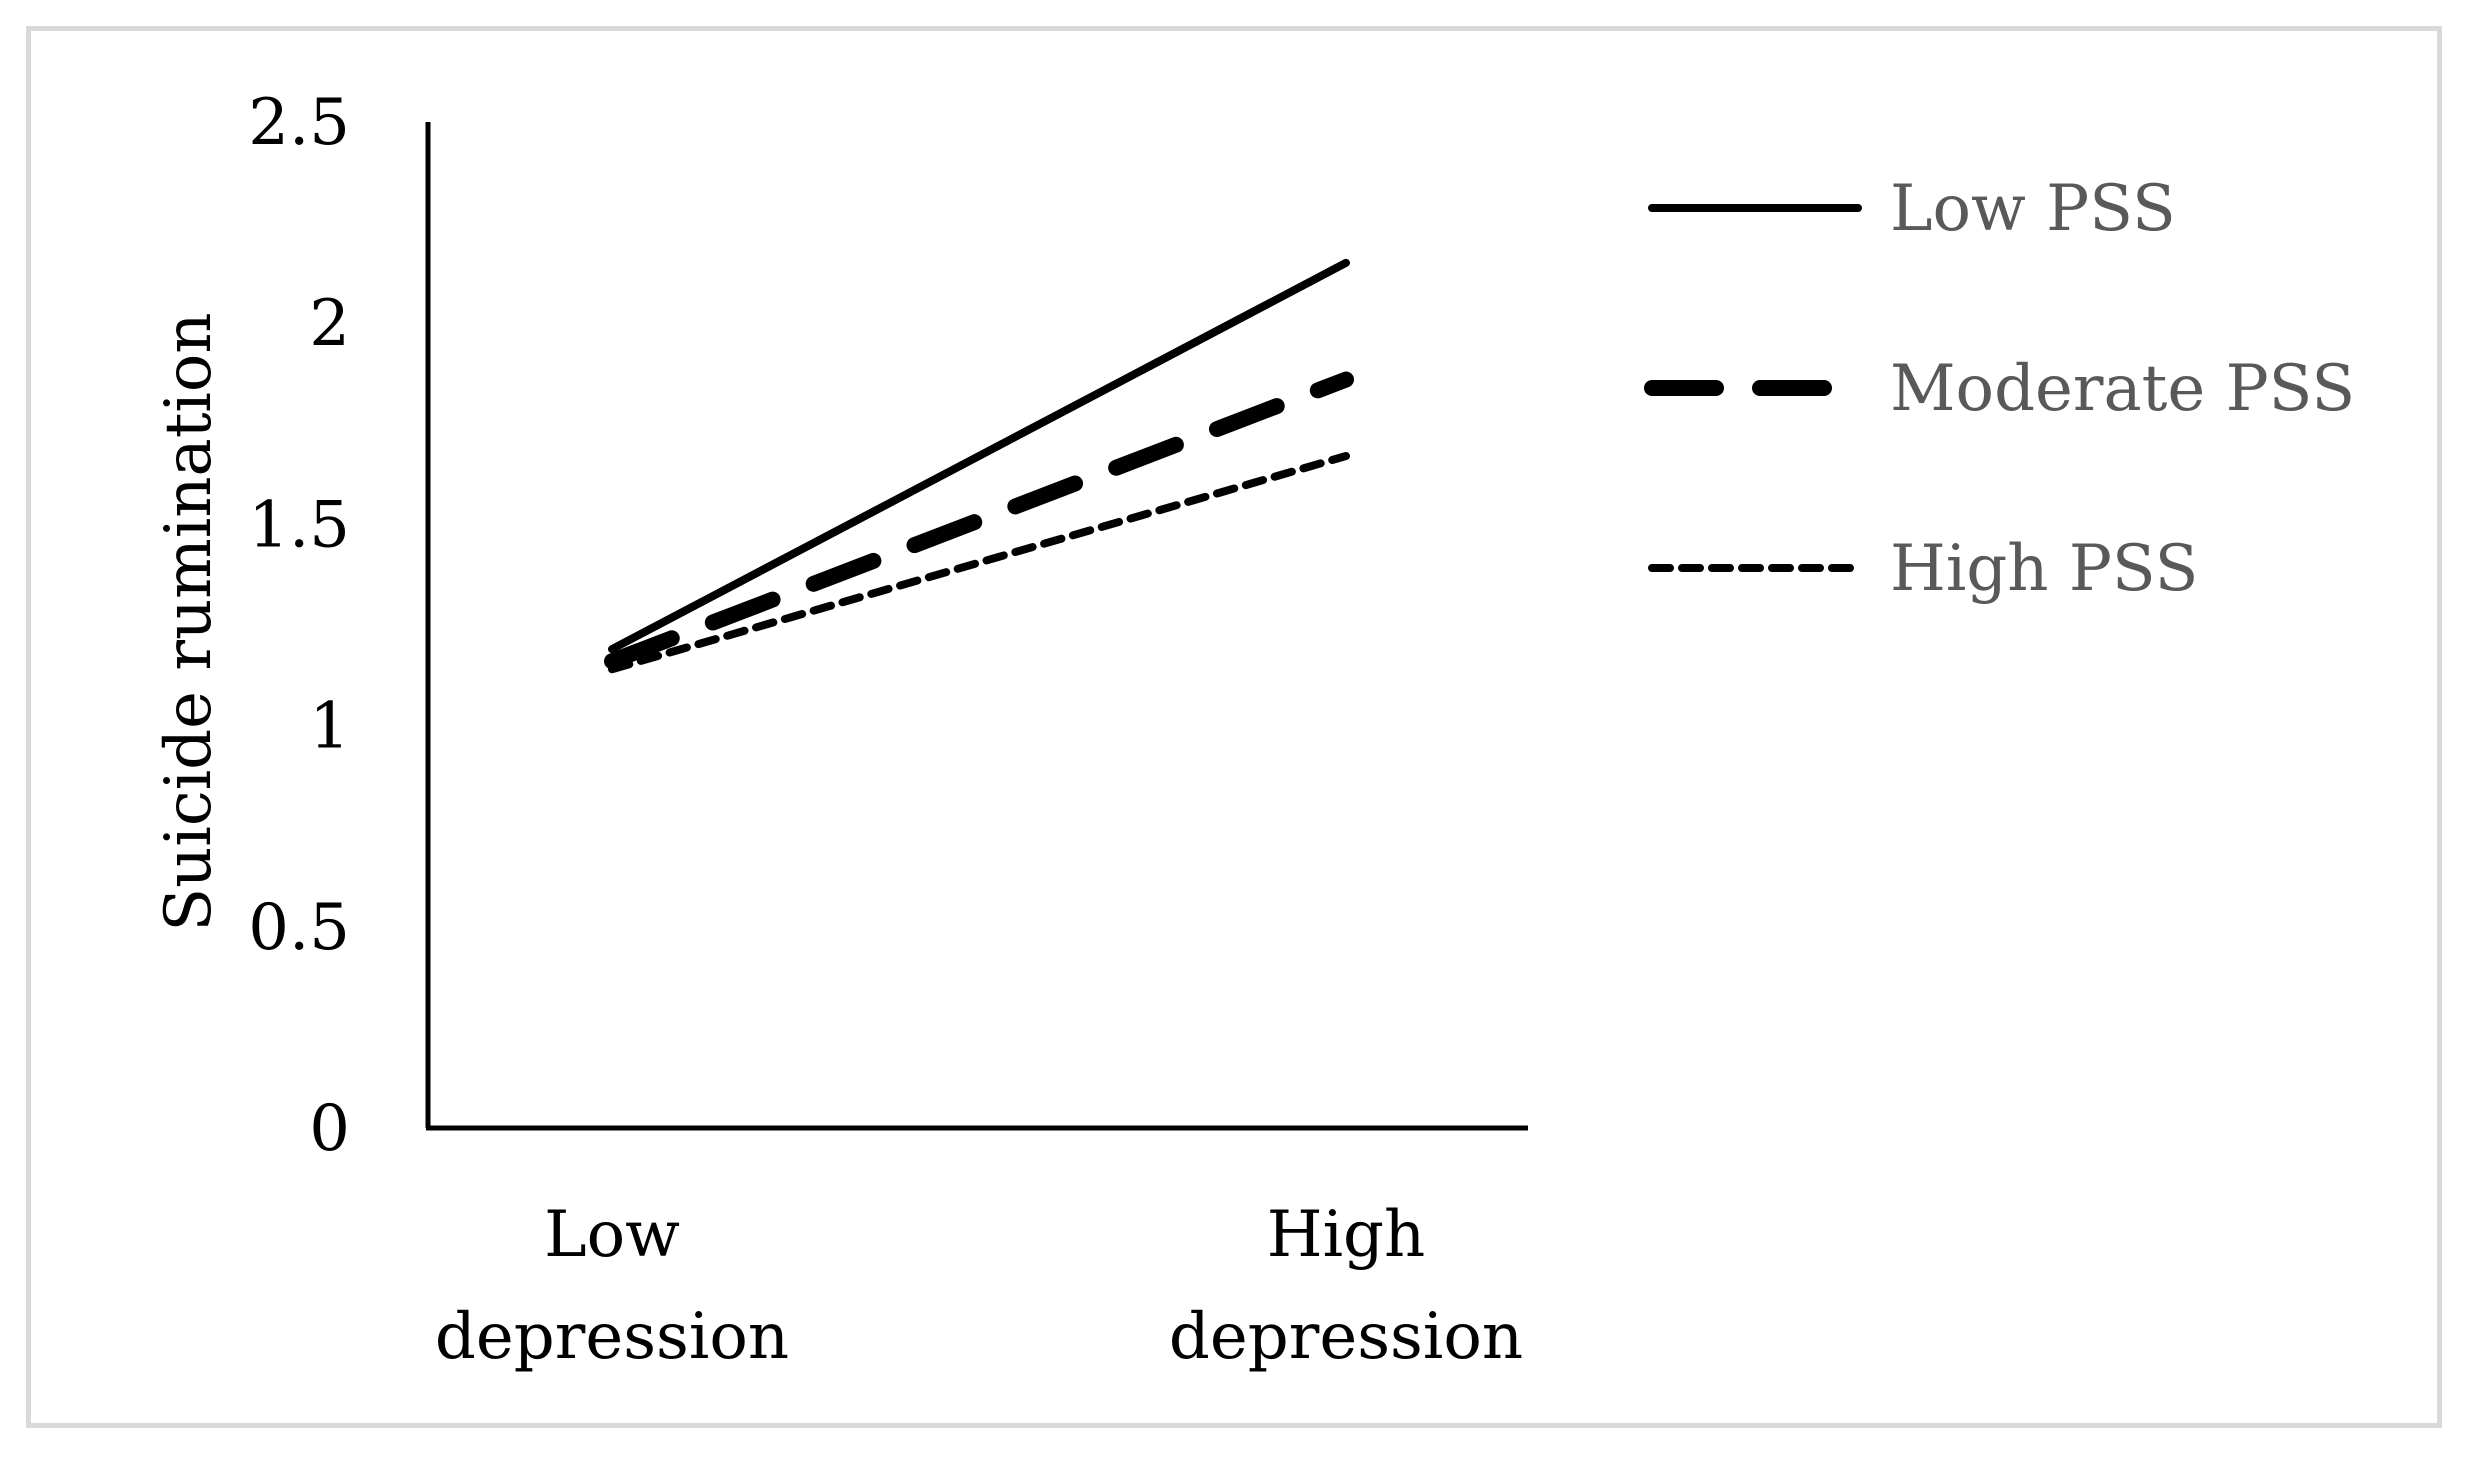 This screenshot has height=1458, width=2472. What do you see at coordinates (299, 928) in the screenshot?
I see `y-tick-label: 0.5` at bounding box center [299, 928].